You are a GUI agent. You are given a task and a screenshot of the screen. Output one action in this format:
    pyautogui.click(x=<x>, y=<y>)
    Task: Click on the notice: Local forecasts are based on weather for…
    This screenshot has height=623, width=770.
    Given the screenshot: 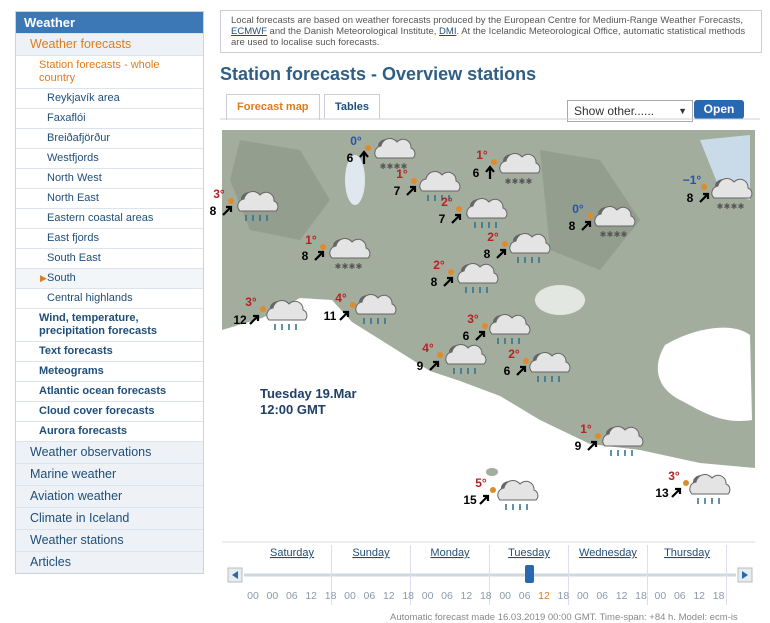 What is the action you would take?
    pyautogui.click(x=491, y=31)
    